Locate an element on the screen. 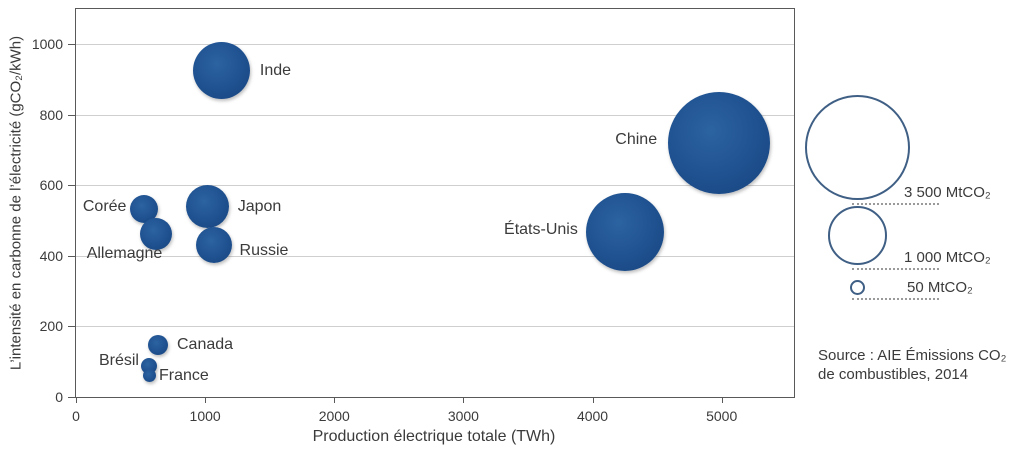 This screenshot has height=460, width=1024. x-axis-tick-label: 5000 is located at coordinates (722, 416).